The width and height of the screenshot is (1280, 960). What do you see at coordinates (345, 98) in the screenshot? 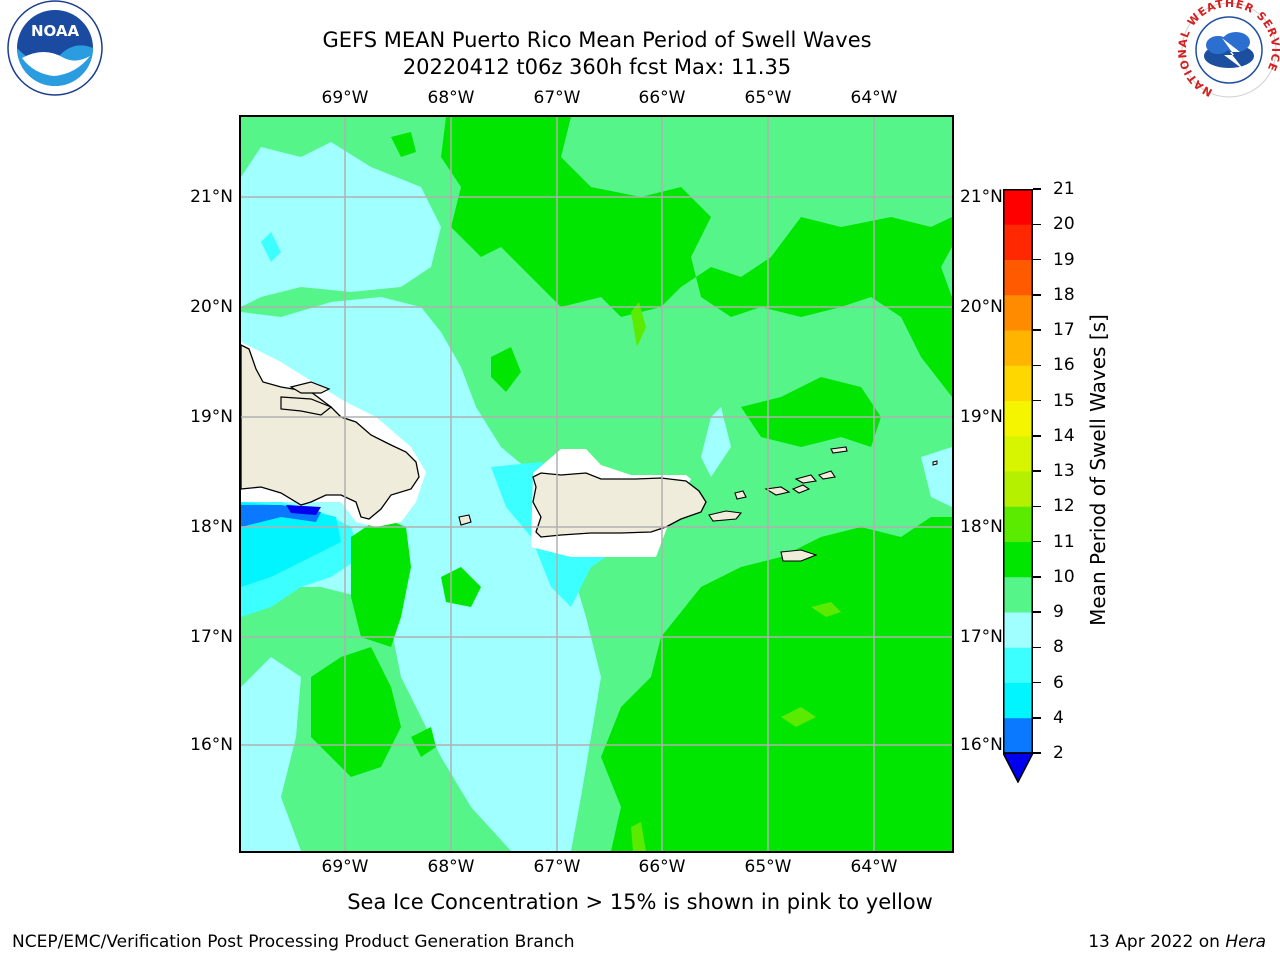
I see `lon-tick-top: 69°W` at bounding box center [345, 98].